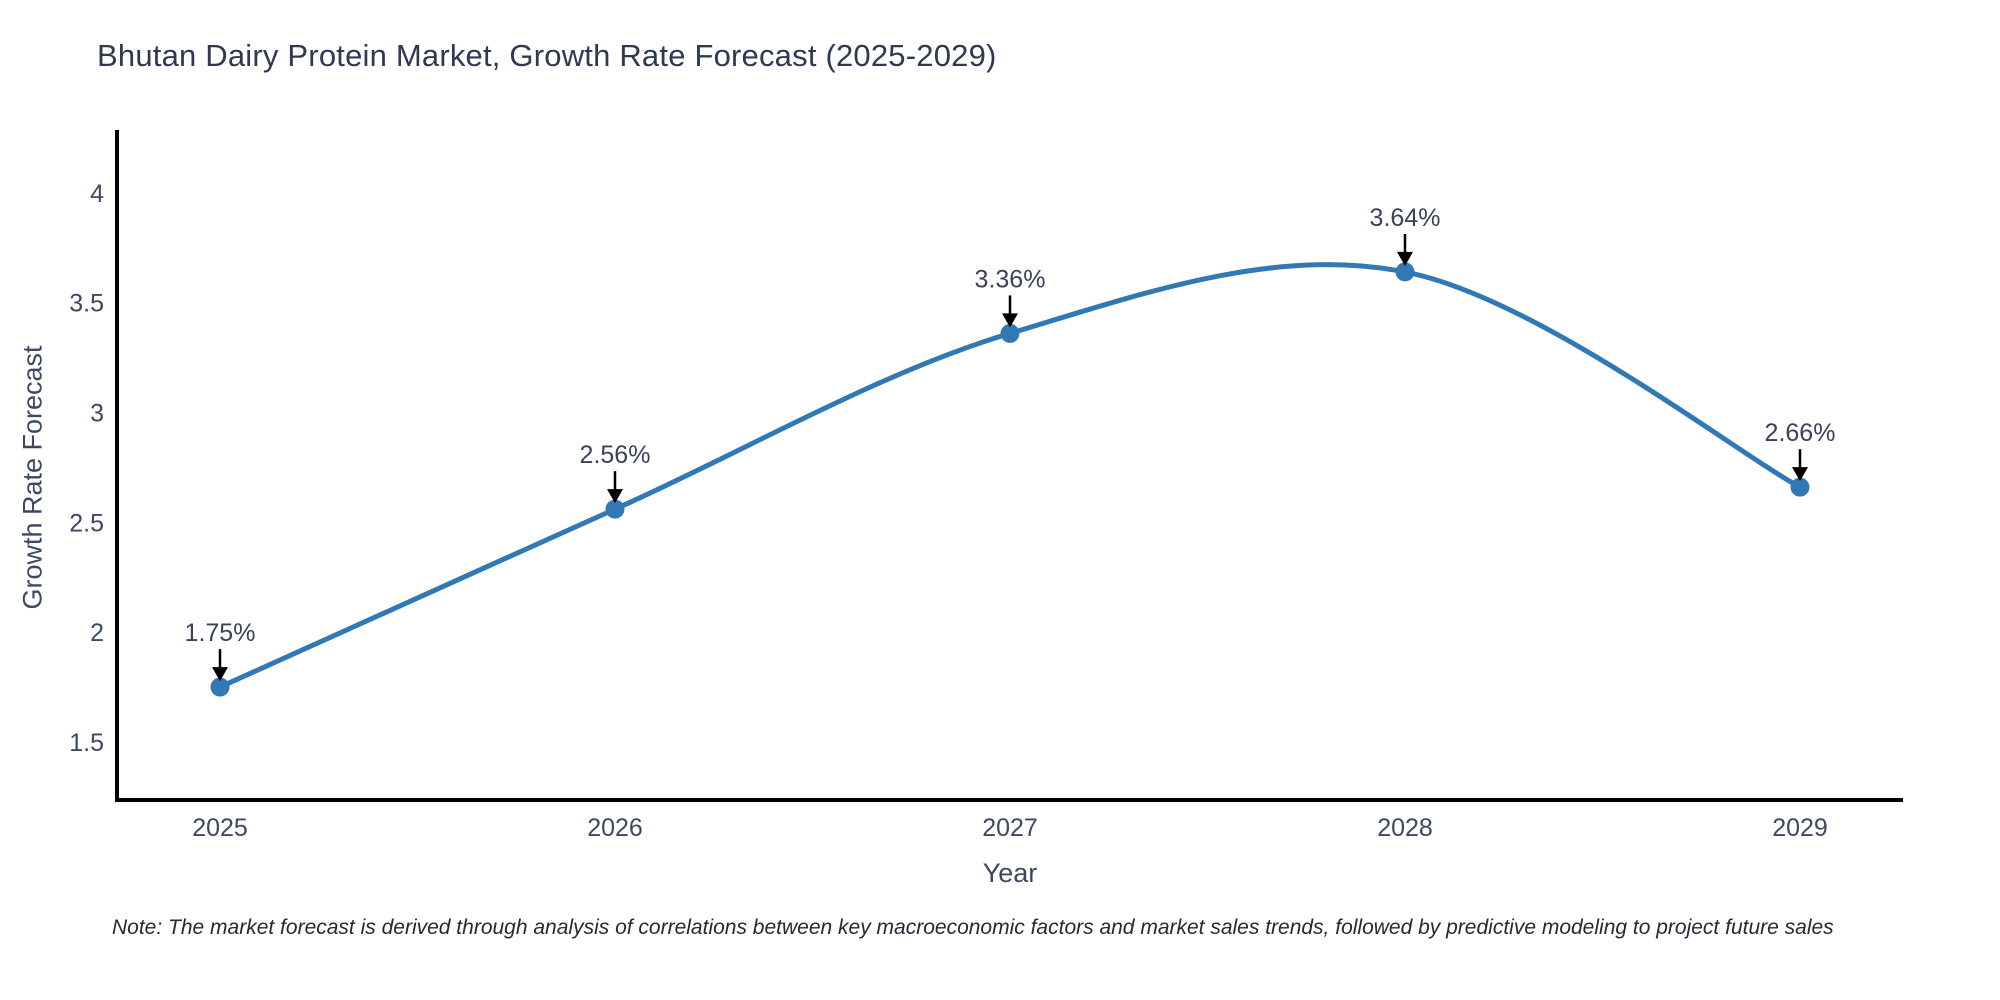 The image size is (2000, 1000). Describe the element at coordinates (1010, 873) in the screenshot. I see `x-axis-title: Year` at that location.